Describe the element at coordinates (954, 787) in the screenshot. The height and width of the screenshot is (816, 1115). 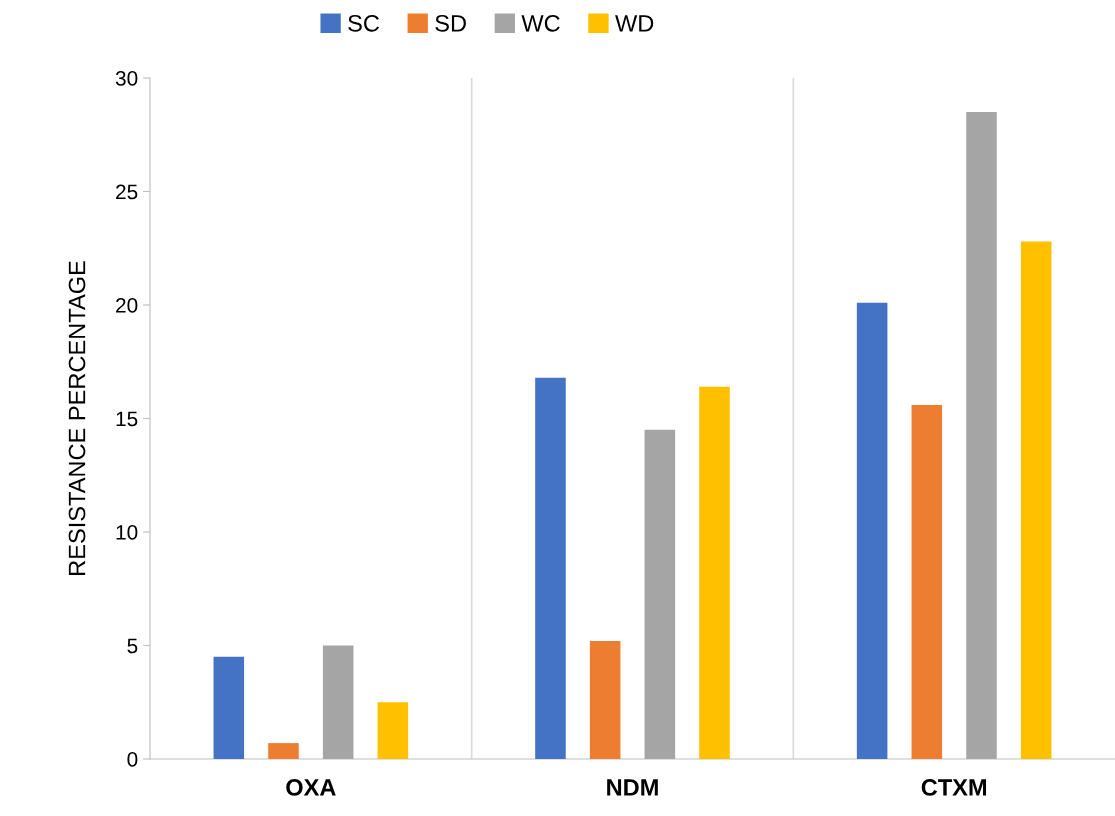
I see `x-tick-label: CTXM` at that location.